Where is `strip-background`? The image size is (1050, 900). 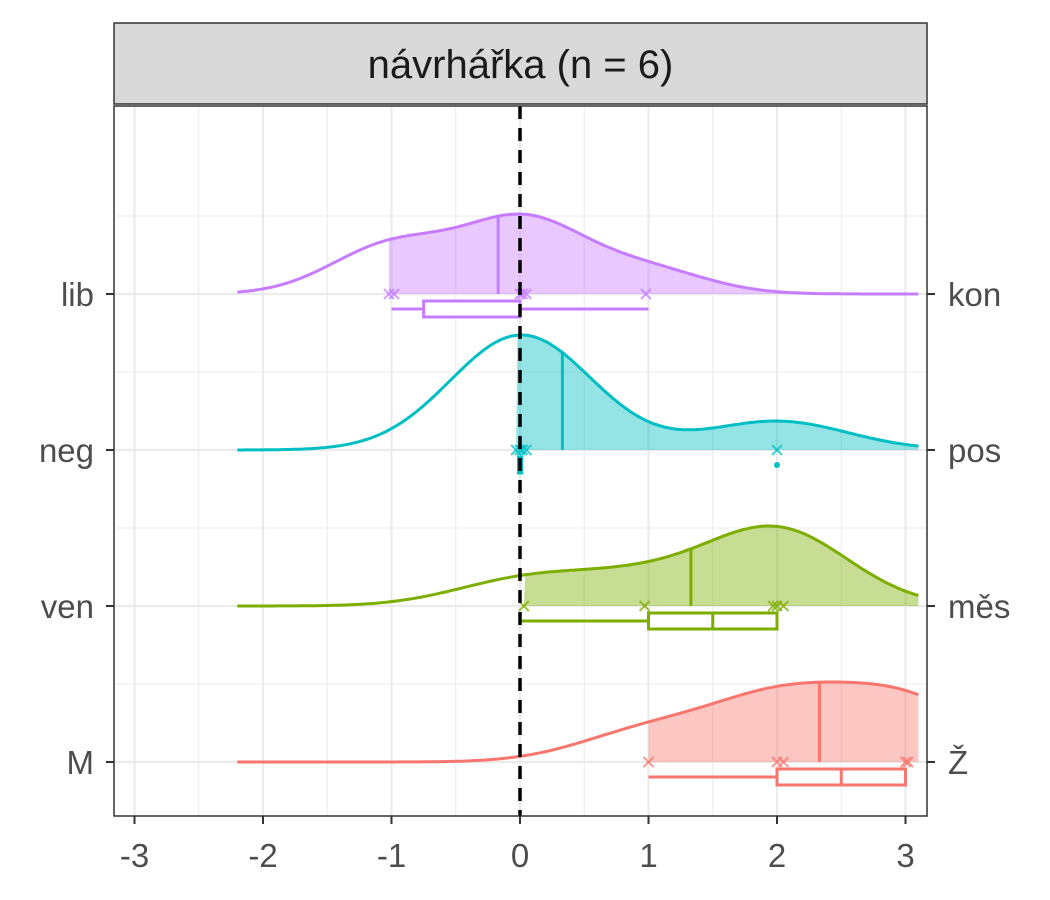 strip-background is located at coordinates (520, 63).